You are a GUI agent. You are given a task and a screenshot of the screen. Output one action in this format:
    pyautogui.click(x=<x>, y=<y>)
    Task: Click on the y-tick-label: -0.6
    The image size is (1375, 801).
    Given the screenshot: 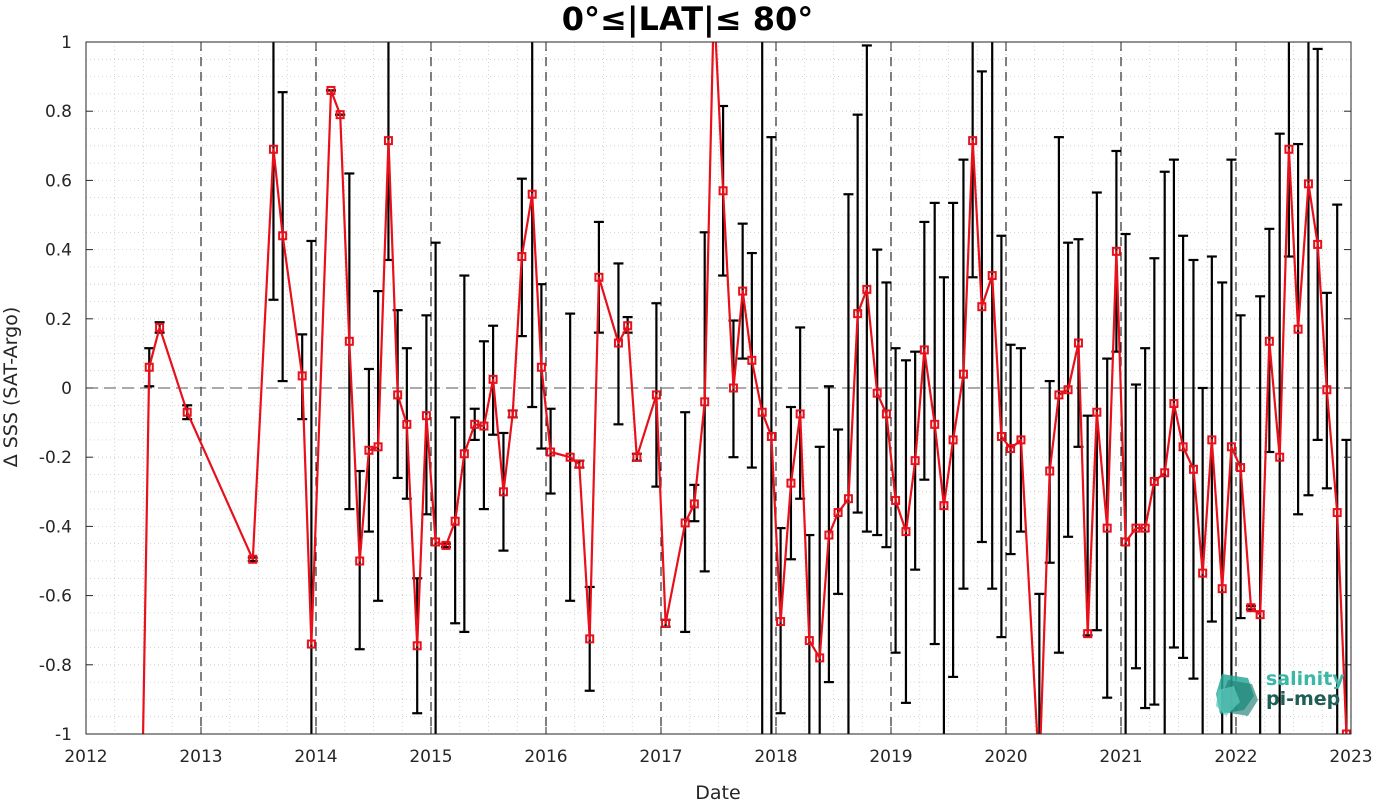 What is the action you would take?
    pyautogui.click(x=55, y=597)
    